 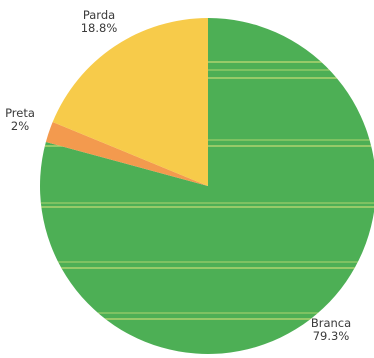 I want to click on label-branca-value: 79.3%, so click(x=331, y=336).